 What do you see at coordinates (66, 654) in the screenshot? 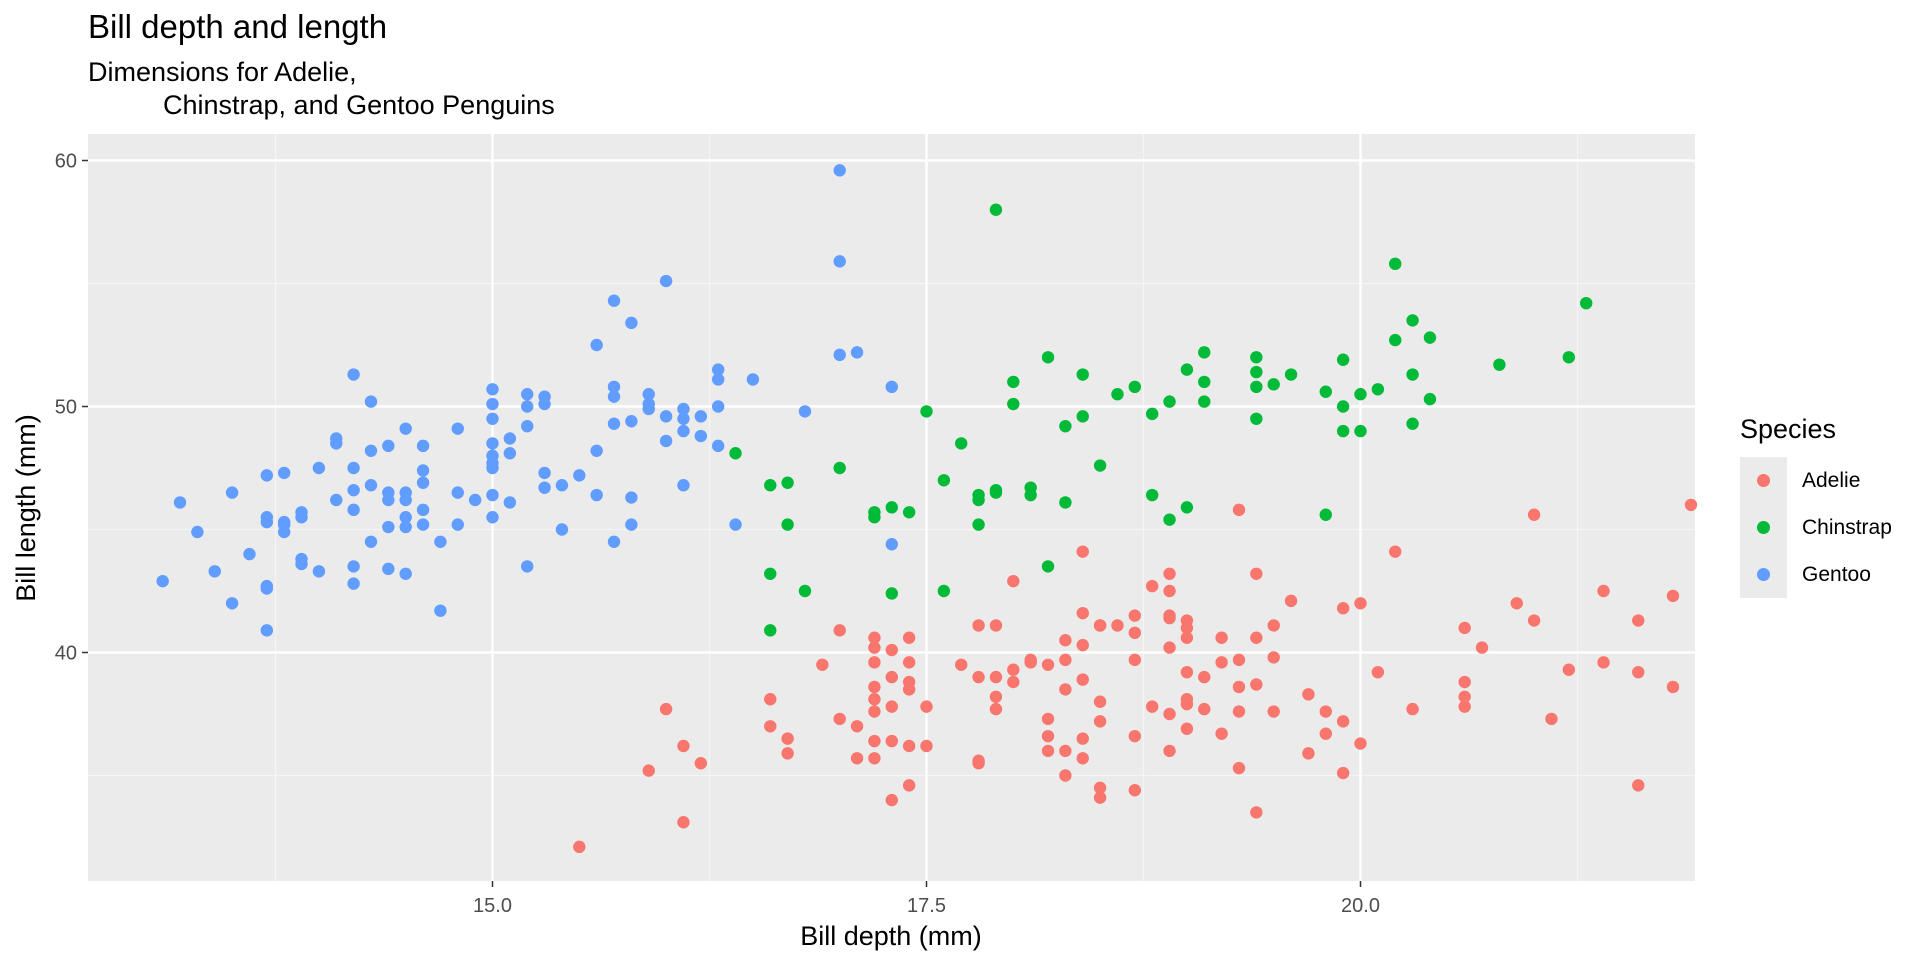
I see `y-tick-label: 40` at bounding box center [66, 654].